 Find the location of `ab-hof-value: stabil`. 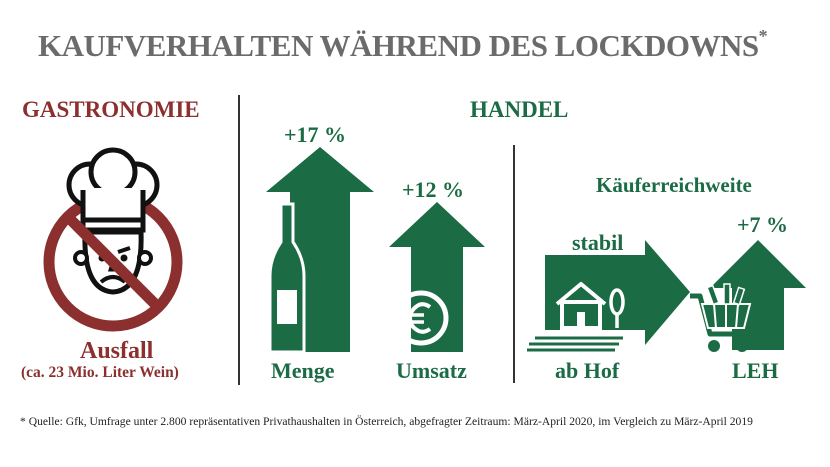

ab-hof-value: stabil is located at coordinates (598, 242).